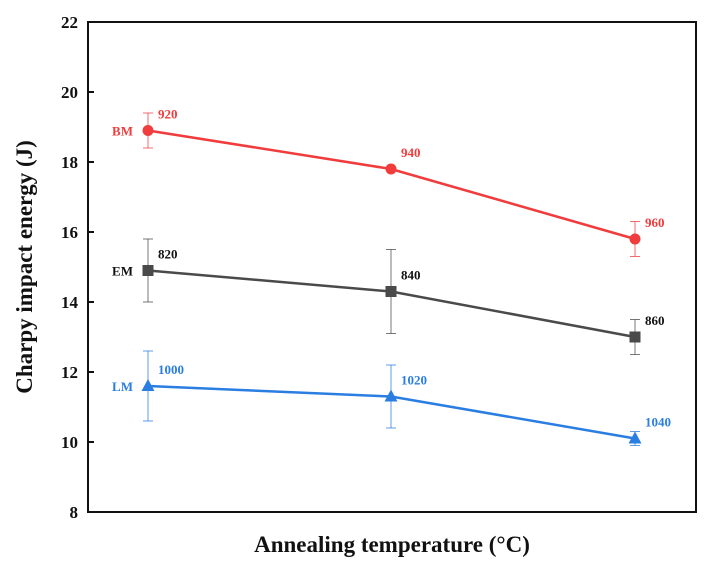  What do you see at coordinates (122, 386) in the screenshot?
I see `series-name-label: LM` at bounding box center [122, 386].